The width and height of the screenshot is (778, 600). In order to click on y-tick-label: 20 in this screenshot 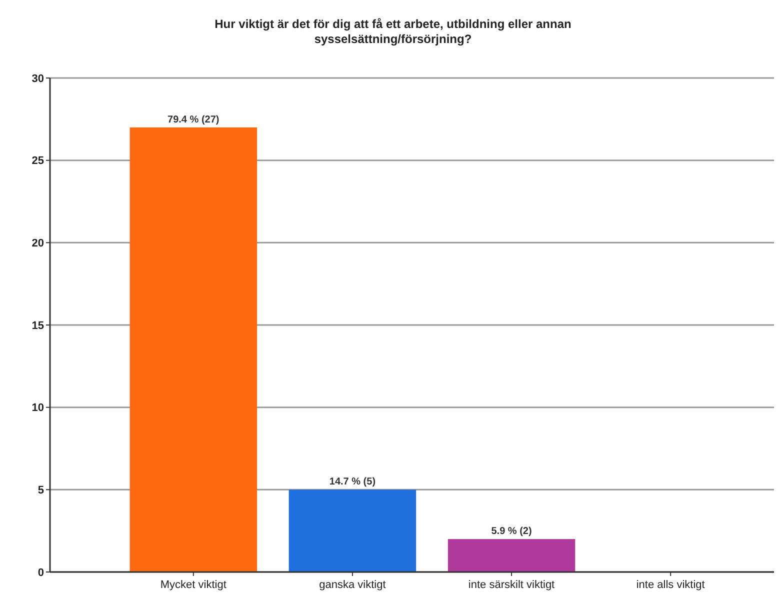, I will do `click(38, 244)`.